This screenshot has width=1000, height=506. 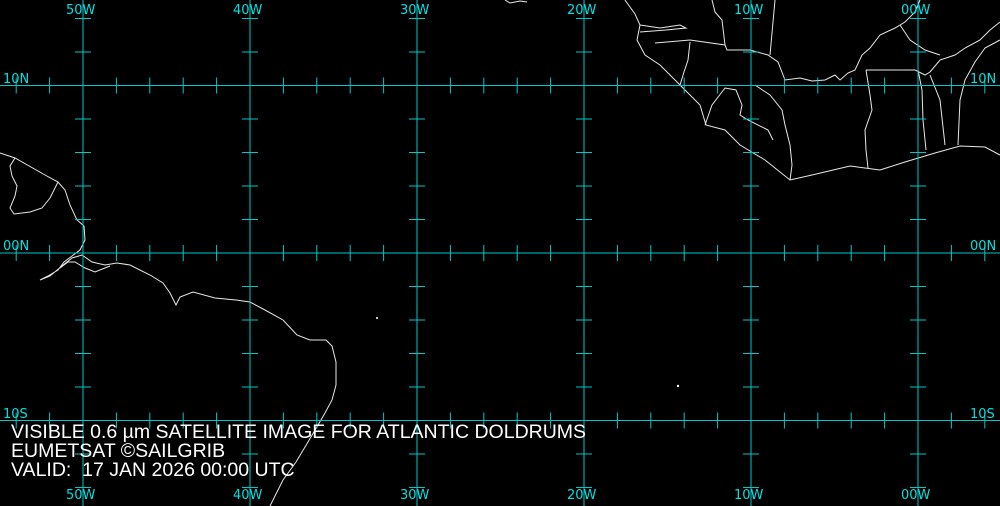 I want to click on caption-valid-time: VALID: 17 JAN 2026 00:00 UTC, so click(x=153, y=470).